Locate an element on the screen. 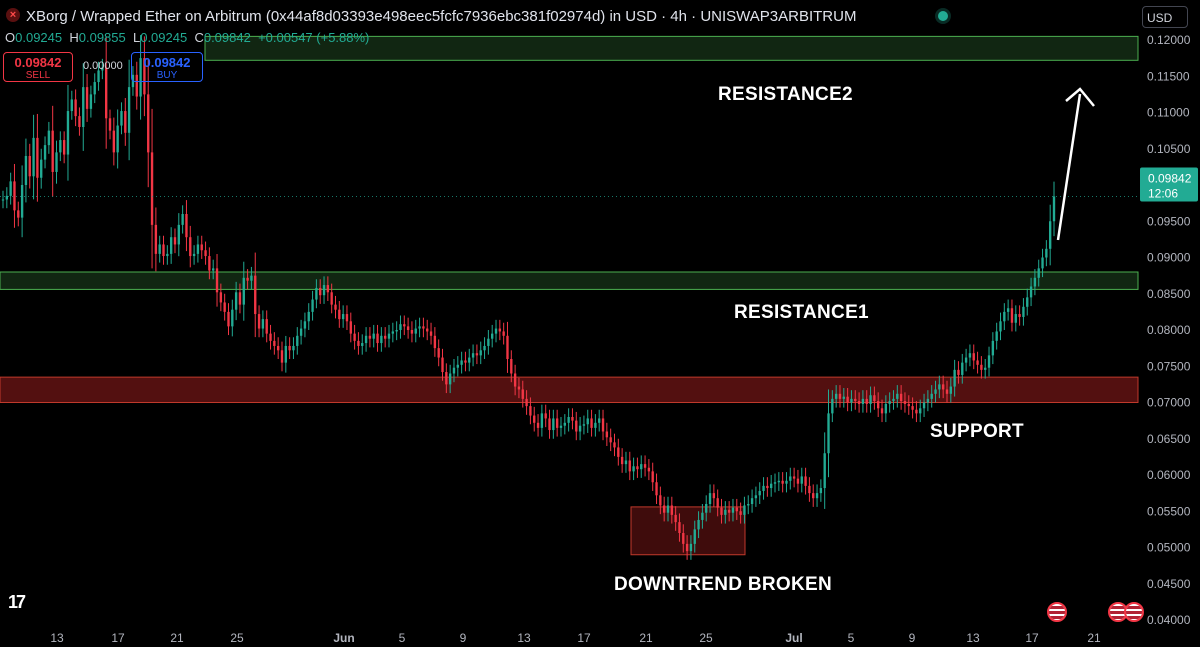 This screenshot has height=647, width=1200. target-arrow is located at coordinates (1069, 167).